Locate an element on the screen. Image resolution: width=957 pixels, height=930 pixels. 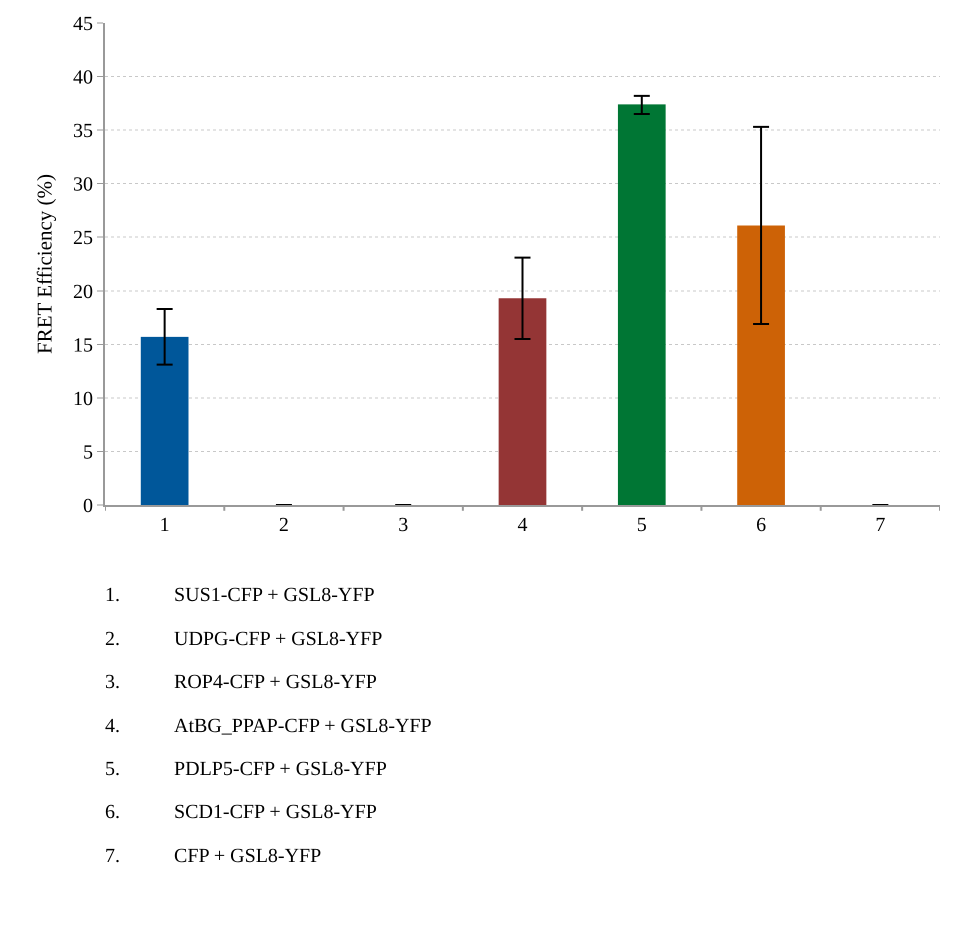
x-tick-label: 3 is located at coordinates (403, 525).